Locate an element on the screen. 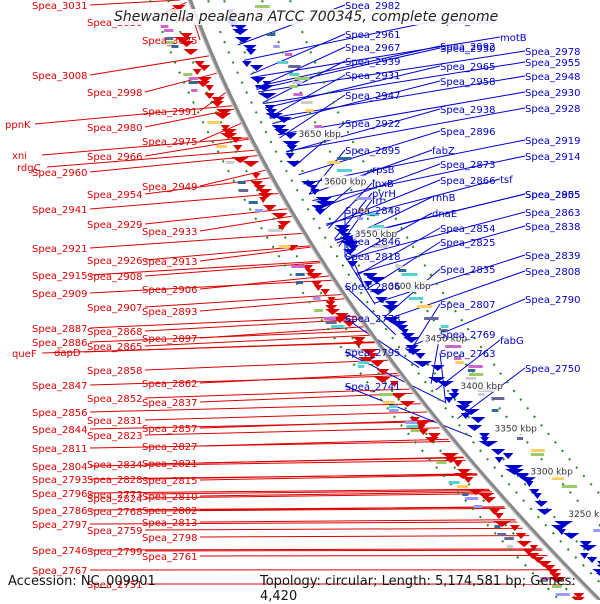  reverse-gene-label: Spea_2939 is located at coordinates (372, 62).